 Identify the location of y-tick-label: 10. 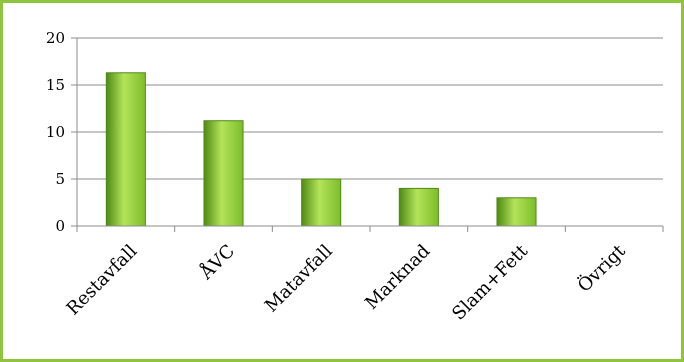
(55, 132).